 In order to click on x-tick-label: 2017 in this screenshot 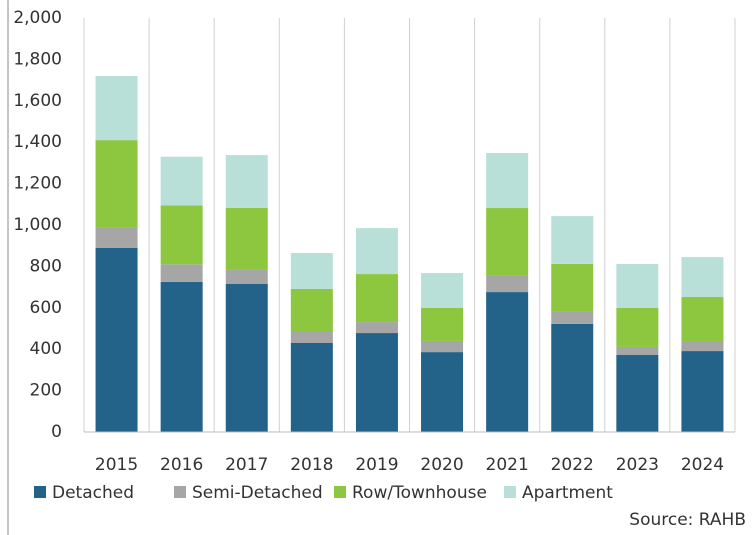, I will do `click(246, 465)`.